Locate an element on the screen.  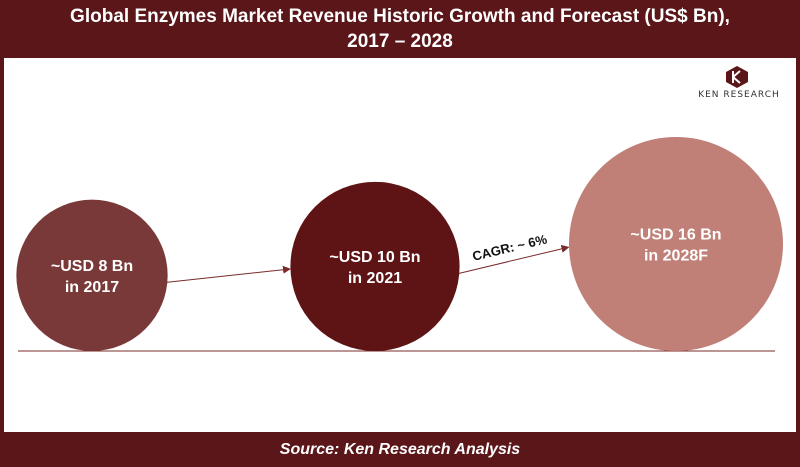
bubble-label-2021-line-1: ~USD 10 Bn is located at coordinates (374, 257).